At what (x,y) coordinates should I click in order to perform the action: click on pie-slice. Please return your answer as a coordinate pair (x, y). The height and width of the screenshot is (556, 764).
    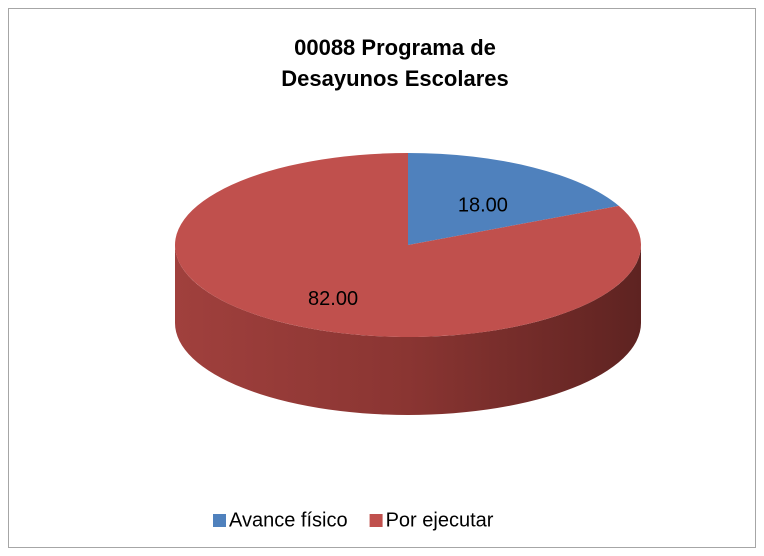
    Looking at the image, I should click on (513, 199).